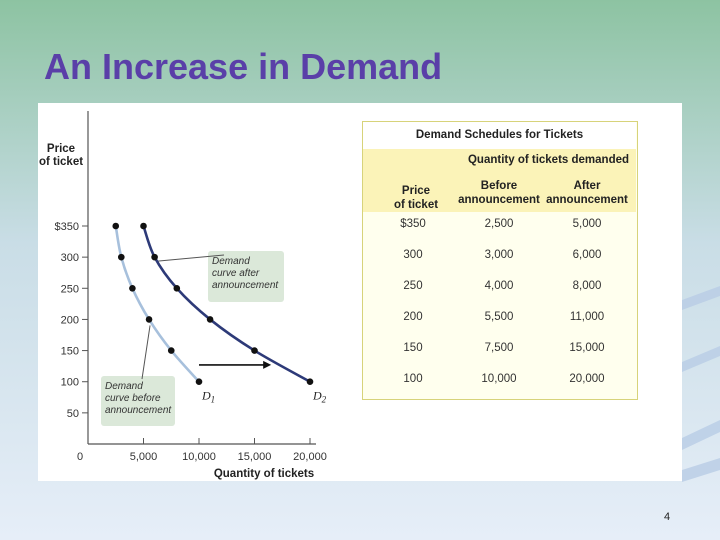  What do you see at coordinates (236, 273) in the screenshot?
I see `callout-after-text: curve after` at bounding box center [236, 273].